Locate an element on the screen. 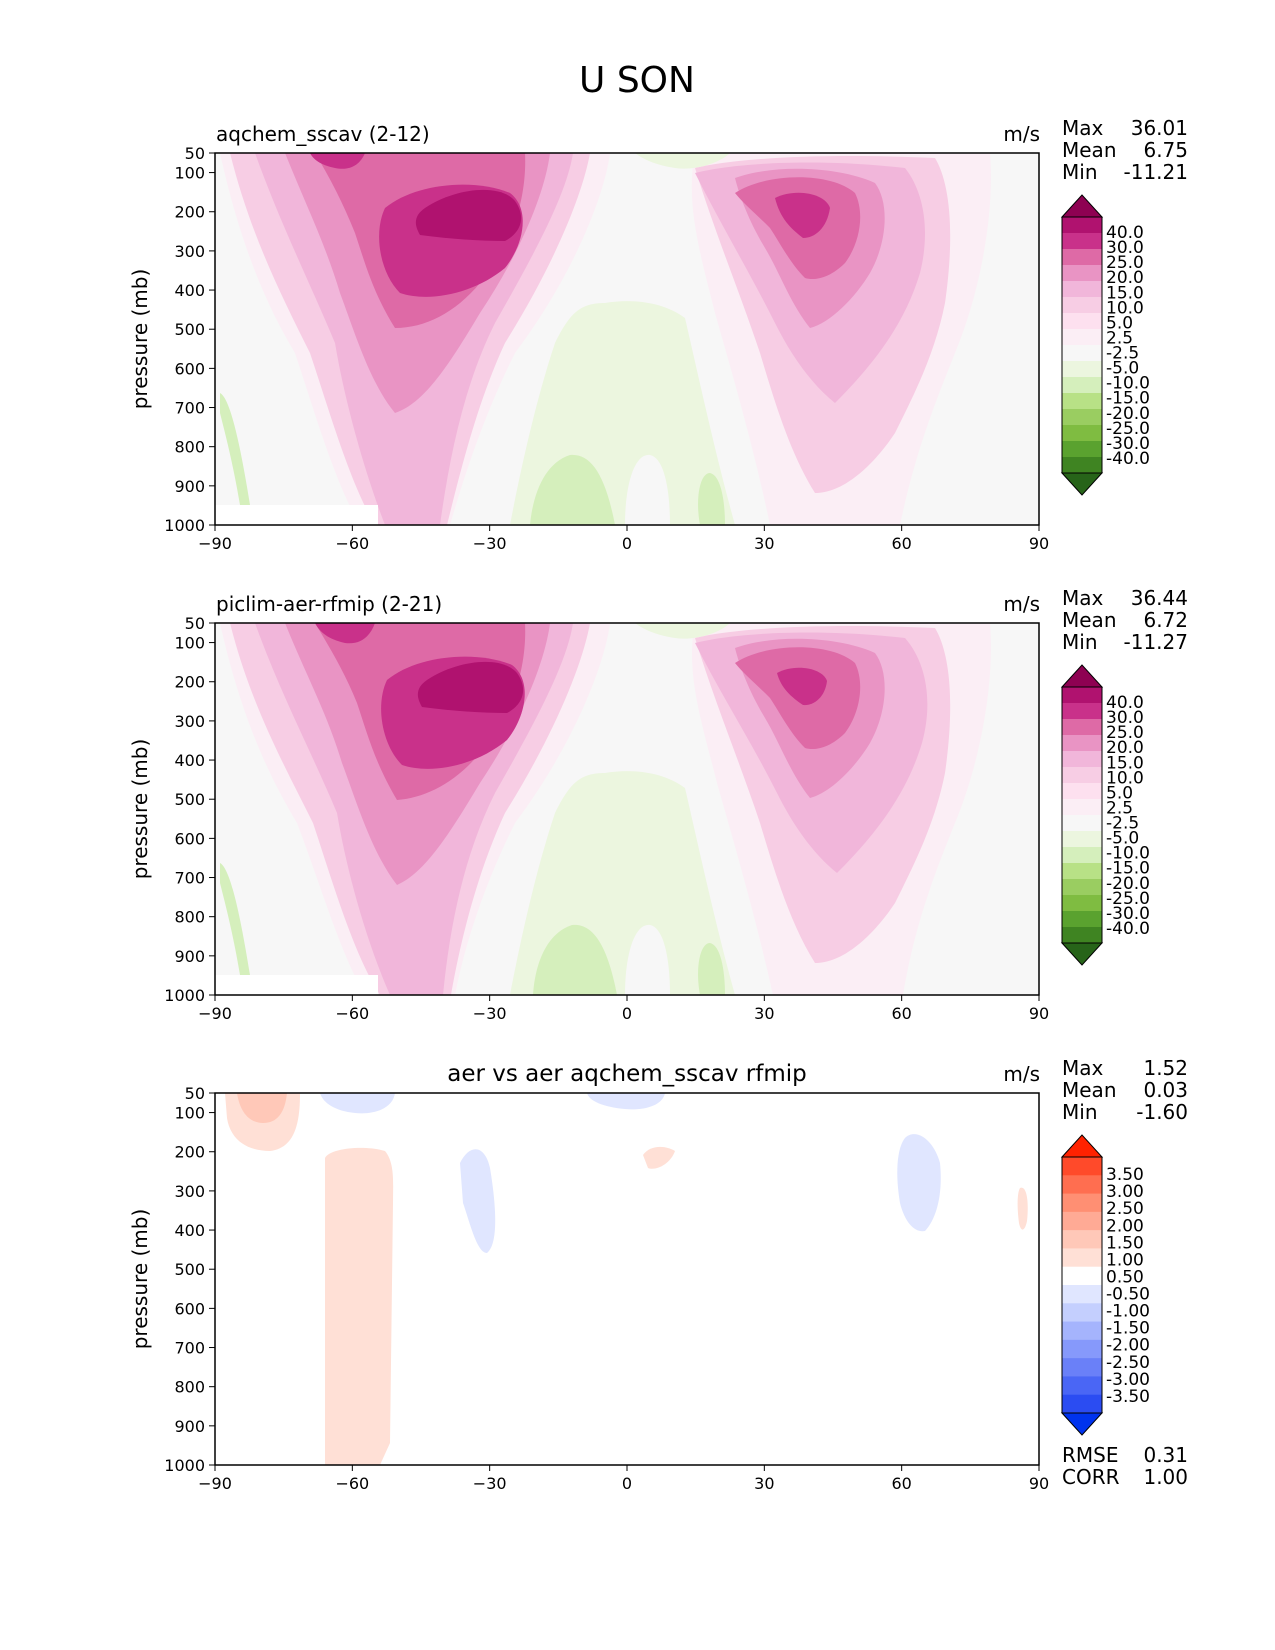  stat-mean-label: Mean is located at coordinates (1089, 1090).